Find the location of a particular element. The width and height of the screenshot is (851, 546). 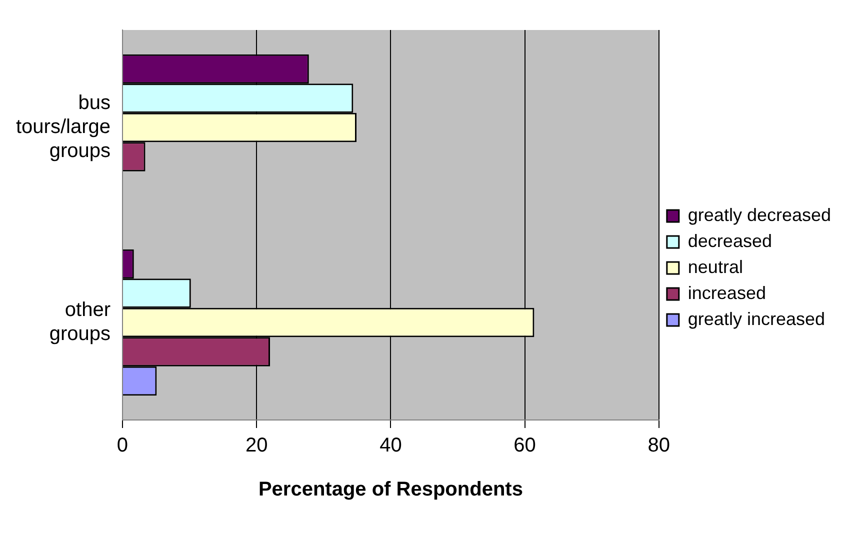

legend-label: decreased is located at coordinates (730, 240).